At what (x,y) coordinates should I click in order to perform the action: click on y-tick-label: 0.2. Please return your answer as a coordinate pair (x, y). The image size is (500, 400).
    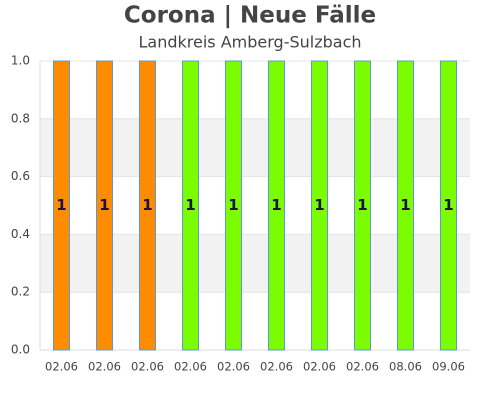
    Looking at the image, I should click on (20, 292).